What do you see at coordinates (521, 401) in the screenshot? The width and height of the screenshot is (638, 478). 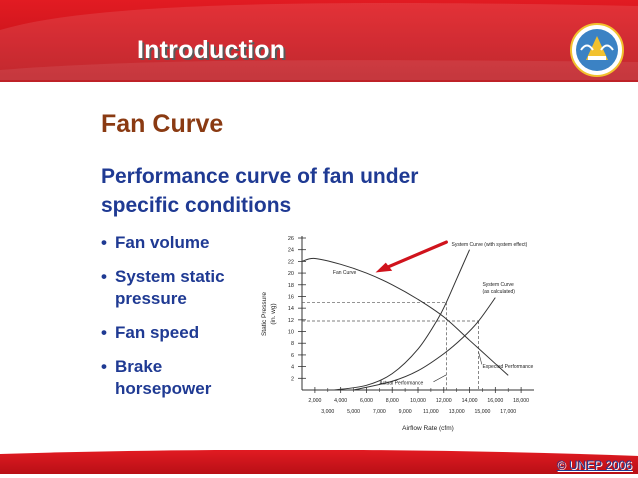 I see `x-tick-label: 18,000` at bounding box center [521, 401].